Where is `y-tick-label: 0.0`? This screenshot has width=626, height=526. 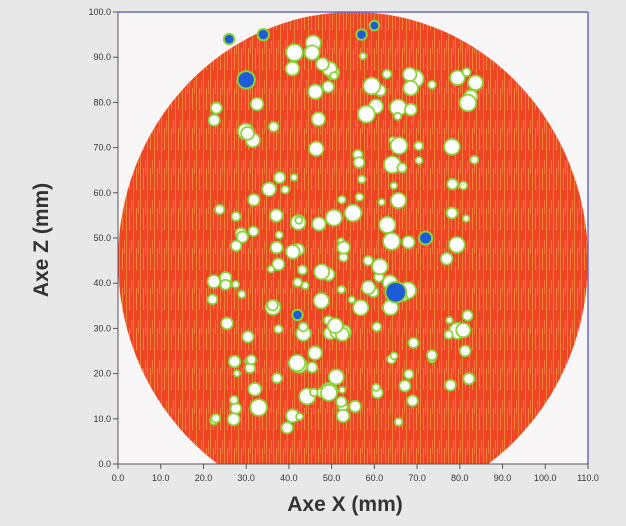 y-tick-label: 0.0 is located at coordinates (104, 464).